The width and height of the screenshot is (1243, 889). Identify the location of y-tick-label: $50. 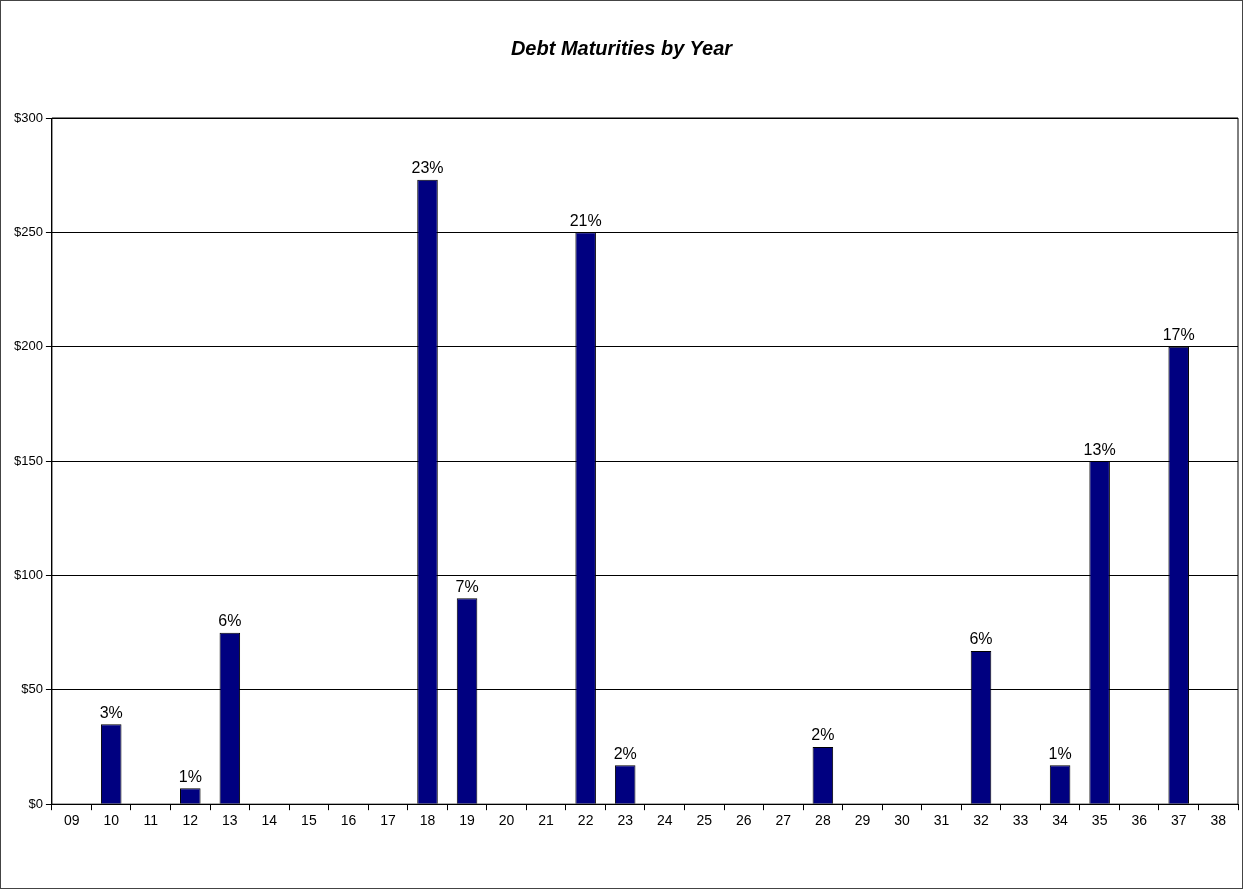
(32, 689).